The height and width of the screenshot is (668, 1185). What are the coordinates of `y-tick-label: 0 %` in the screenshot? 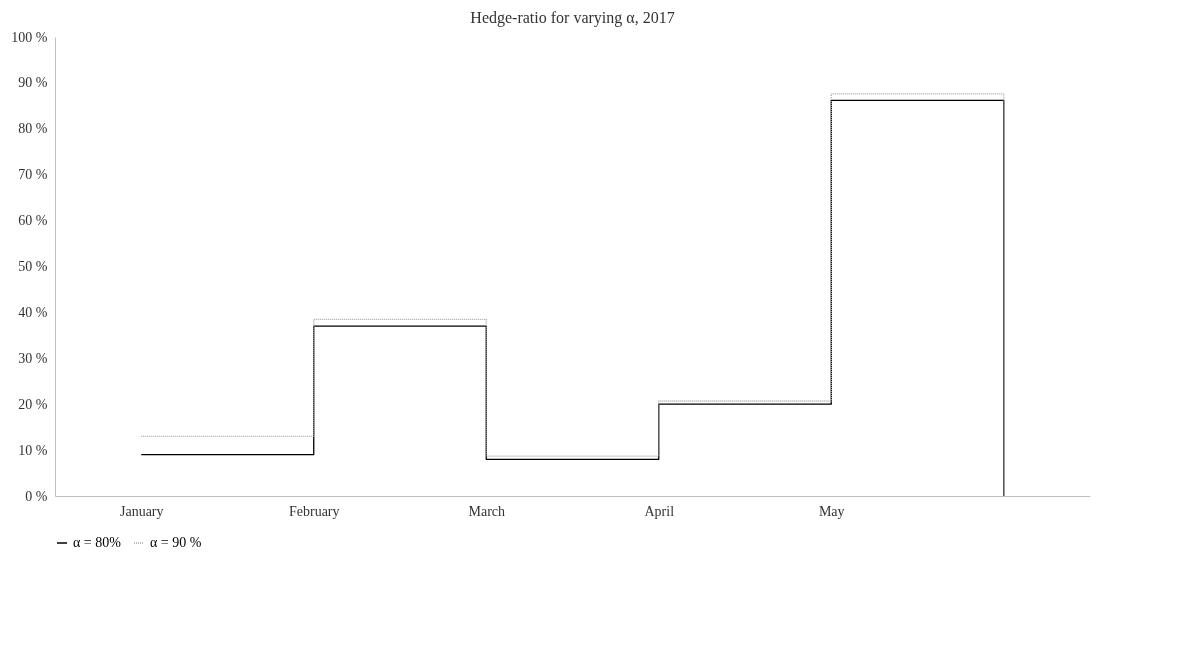 It's located at (36, 496).